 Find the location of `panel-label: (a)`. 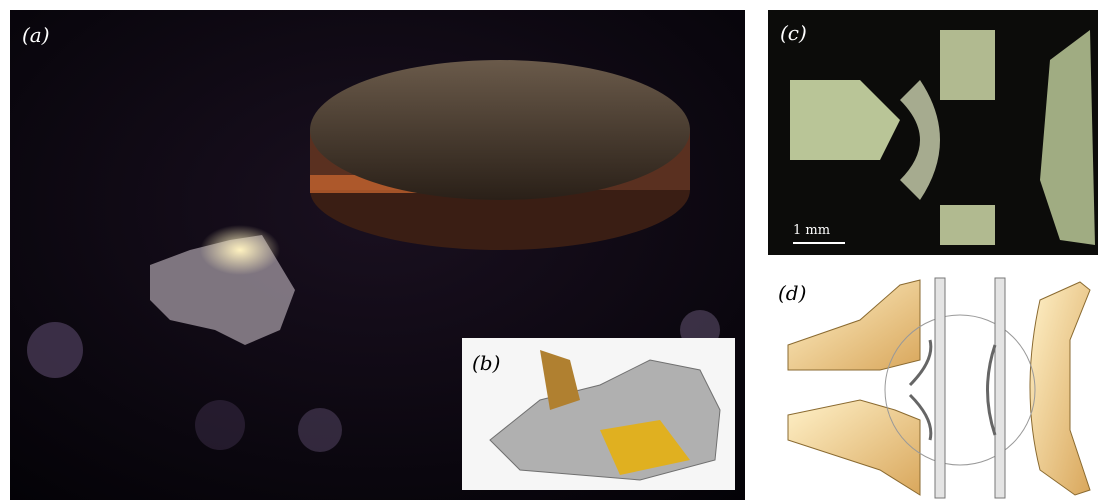

panel-label: (a) is located at coordinates (36, 35).